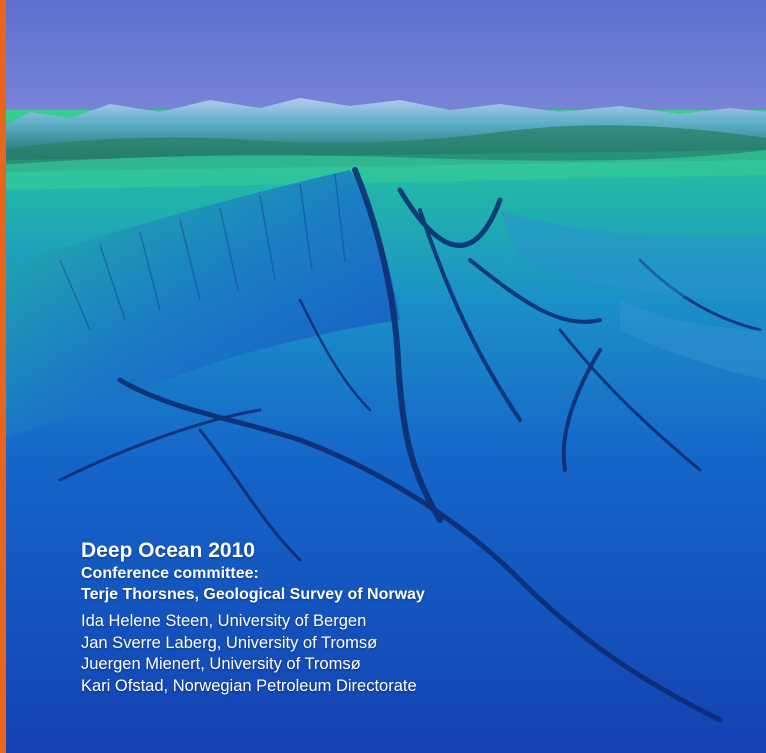 This screenshot has width=766, height=753. Describe the element at coordinates (224, 621) in the screenshot. I see `committee-member: Ida Helene Steen, University of Bergen` at that location.